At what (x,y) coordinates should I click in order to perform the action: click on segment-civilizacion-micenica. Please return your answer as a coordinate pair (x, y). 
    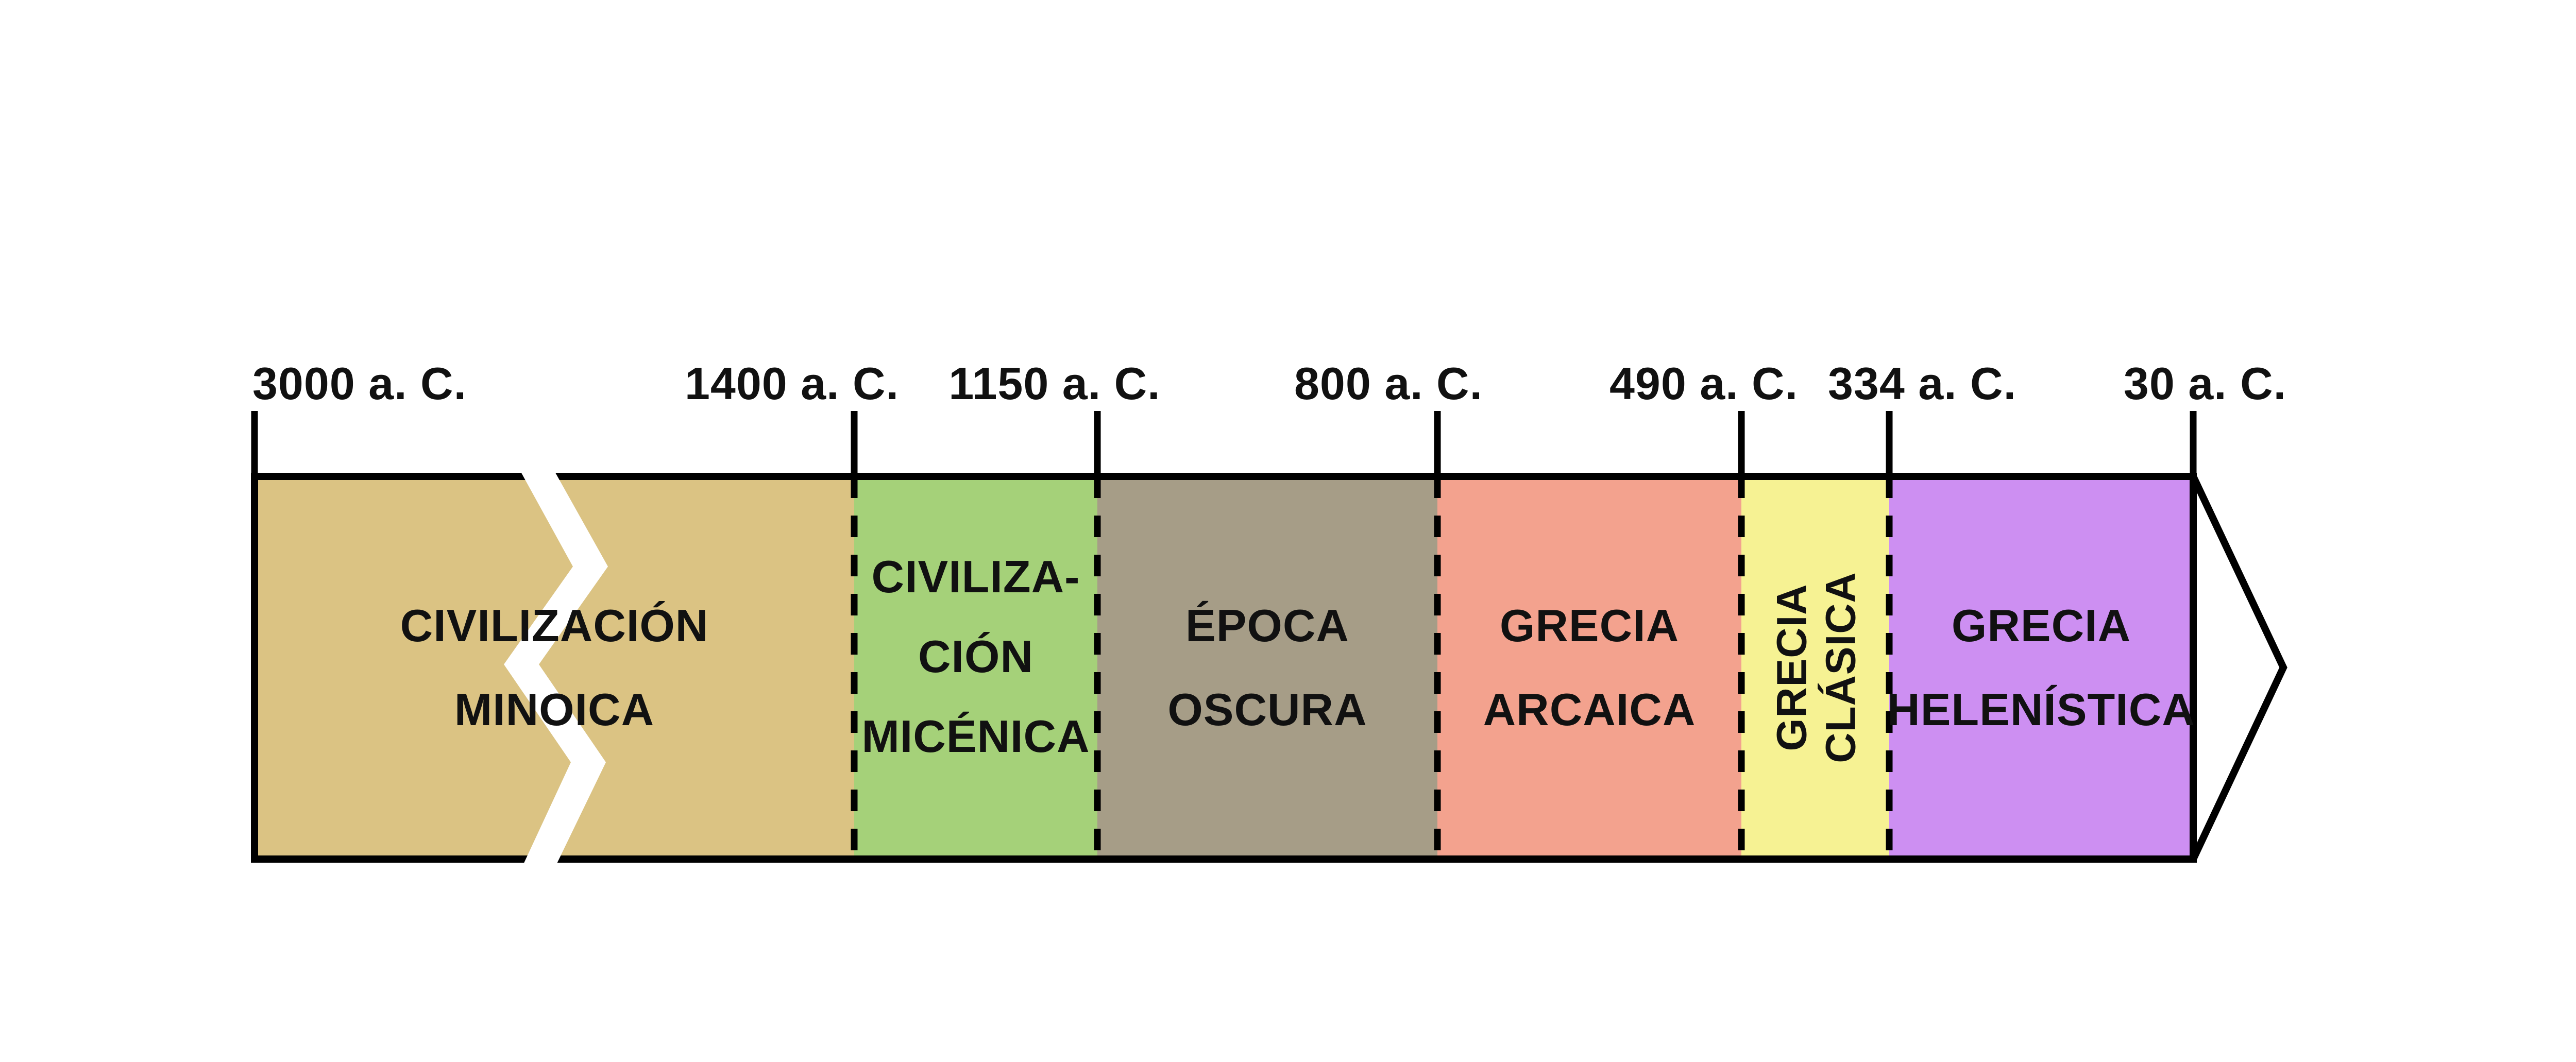
    Looking at the image, I should click on (975, 668).